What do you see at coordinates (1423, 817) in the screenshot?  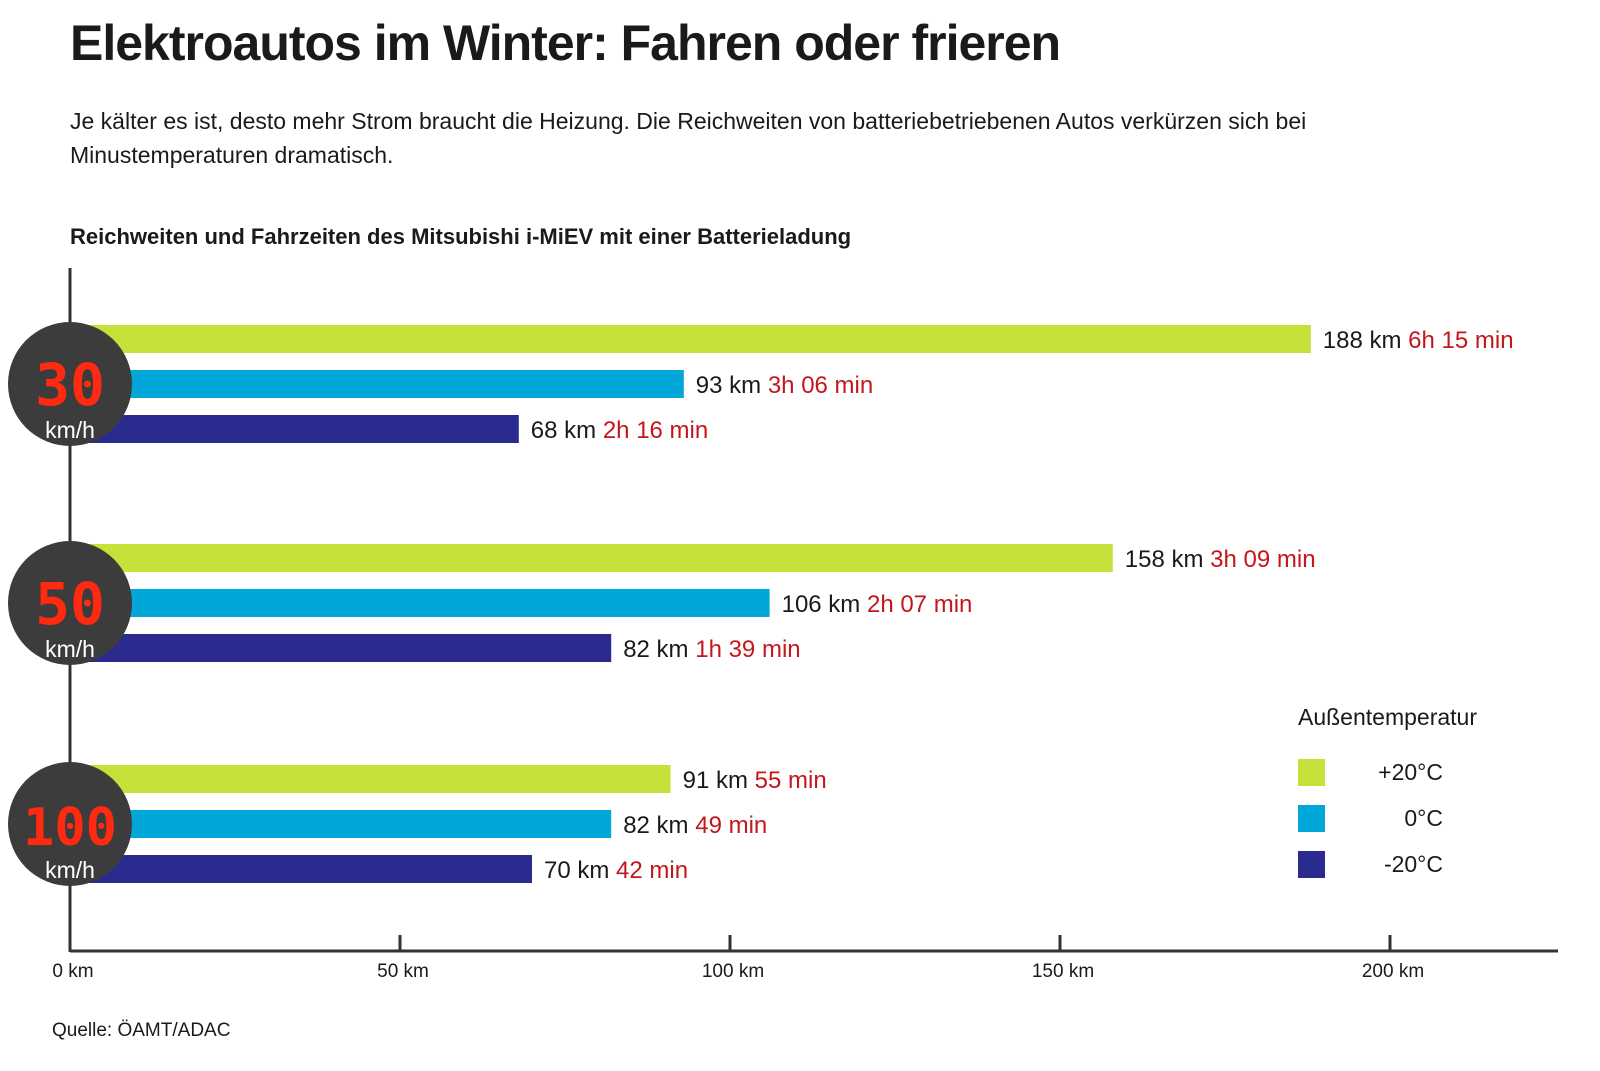 I see `legend-label: 0°C` at bounding box center [1423, 817].